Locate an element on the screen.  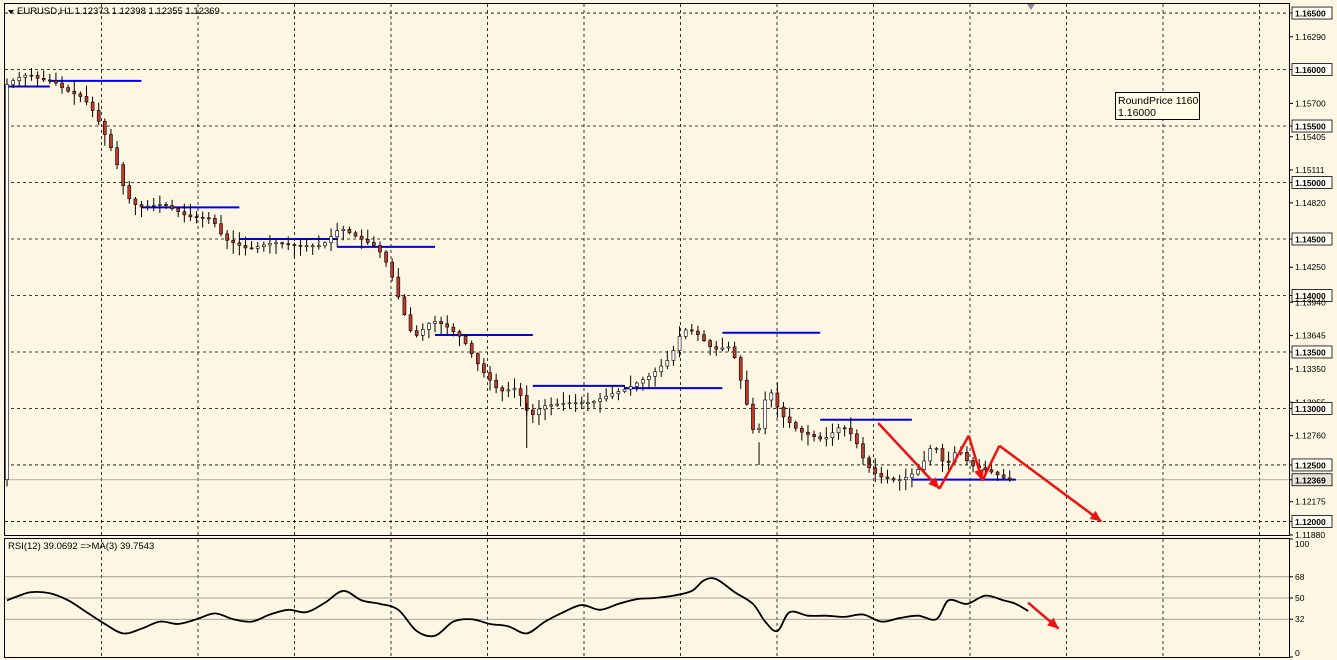
price-tick-label: 1.15500 is located at coordinates (1310, 127).